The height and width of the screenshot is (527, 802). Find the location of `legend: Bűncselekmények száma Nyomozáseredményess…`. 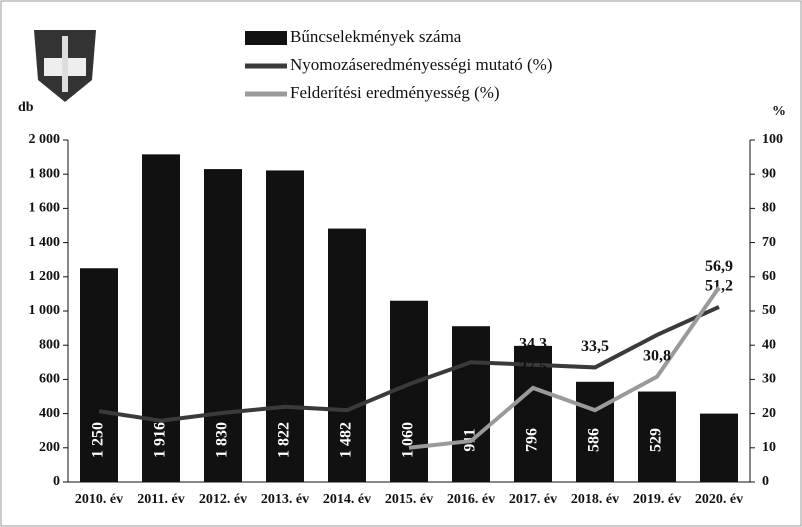

legend: Bűncselekmények száma Nyomozáseredményess… is located at coordinates (398, 64).